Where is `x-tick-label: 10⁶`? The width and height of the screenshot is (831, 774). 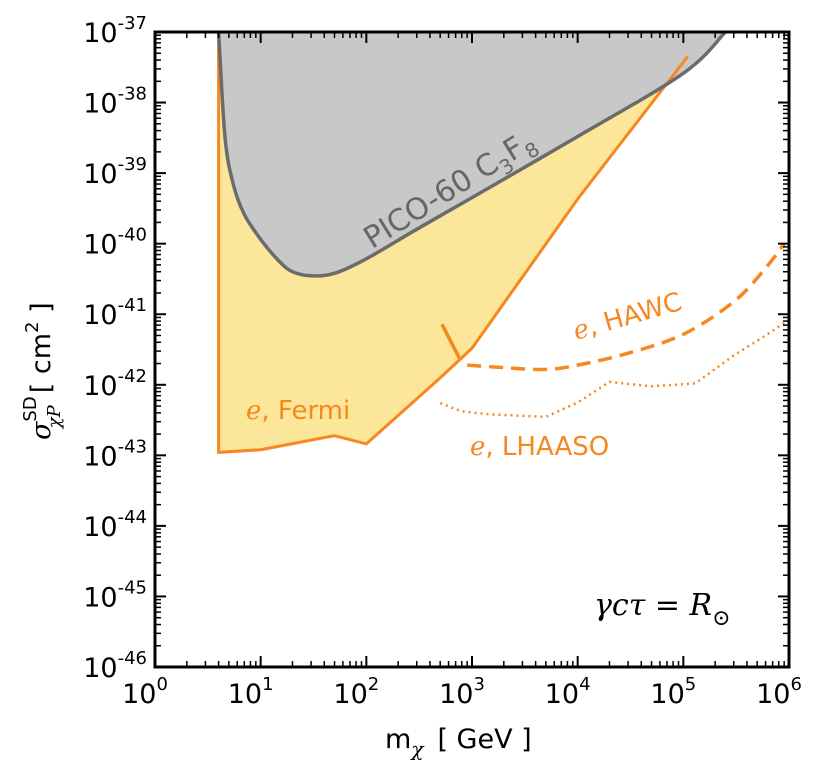 x-tick-label: 10⁶ is located at coordinates (779, 692).